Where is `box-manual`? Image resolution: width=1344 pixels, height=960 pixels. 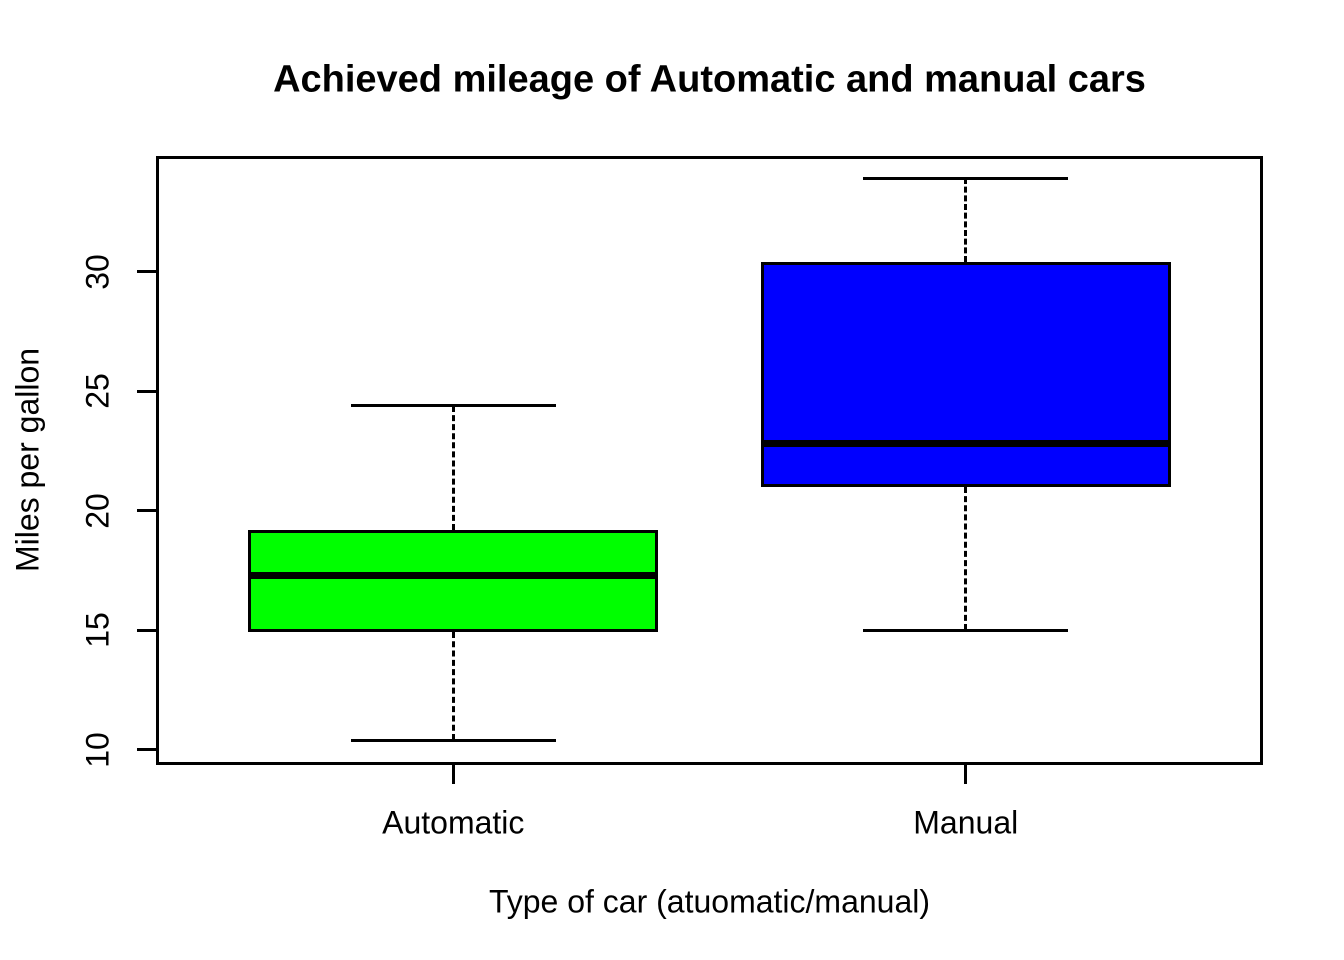 box-manual is located at coordinates (965, 374).